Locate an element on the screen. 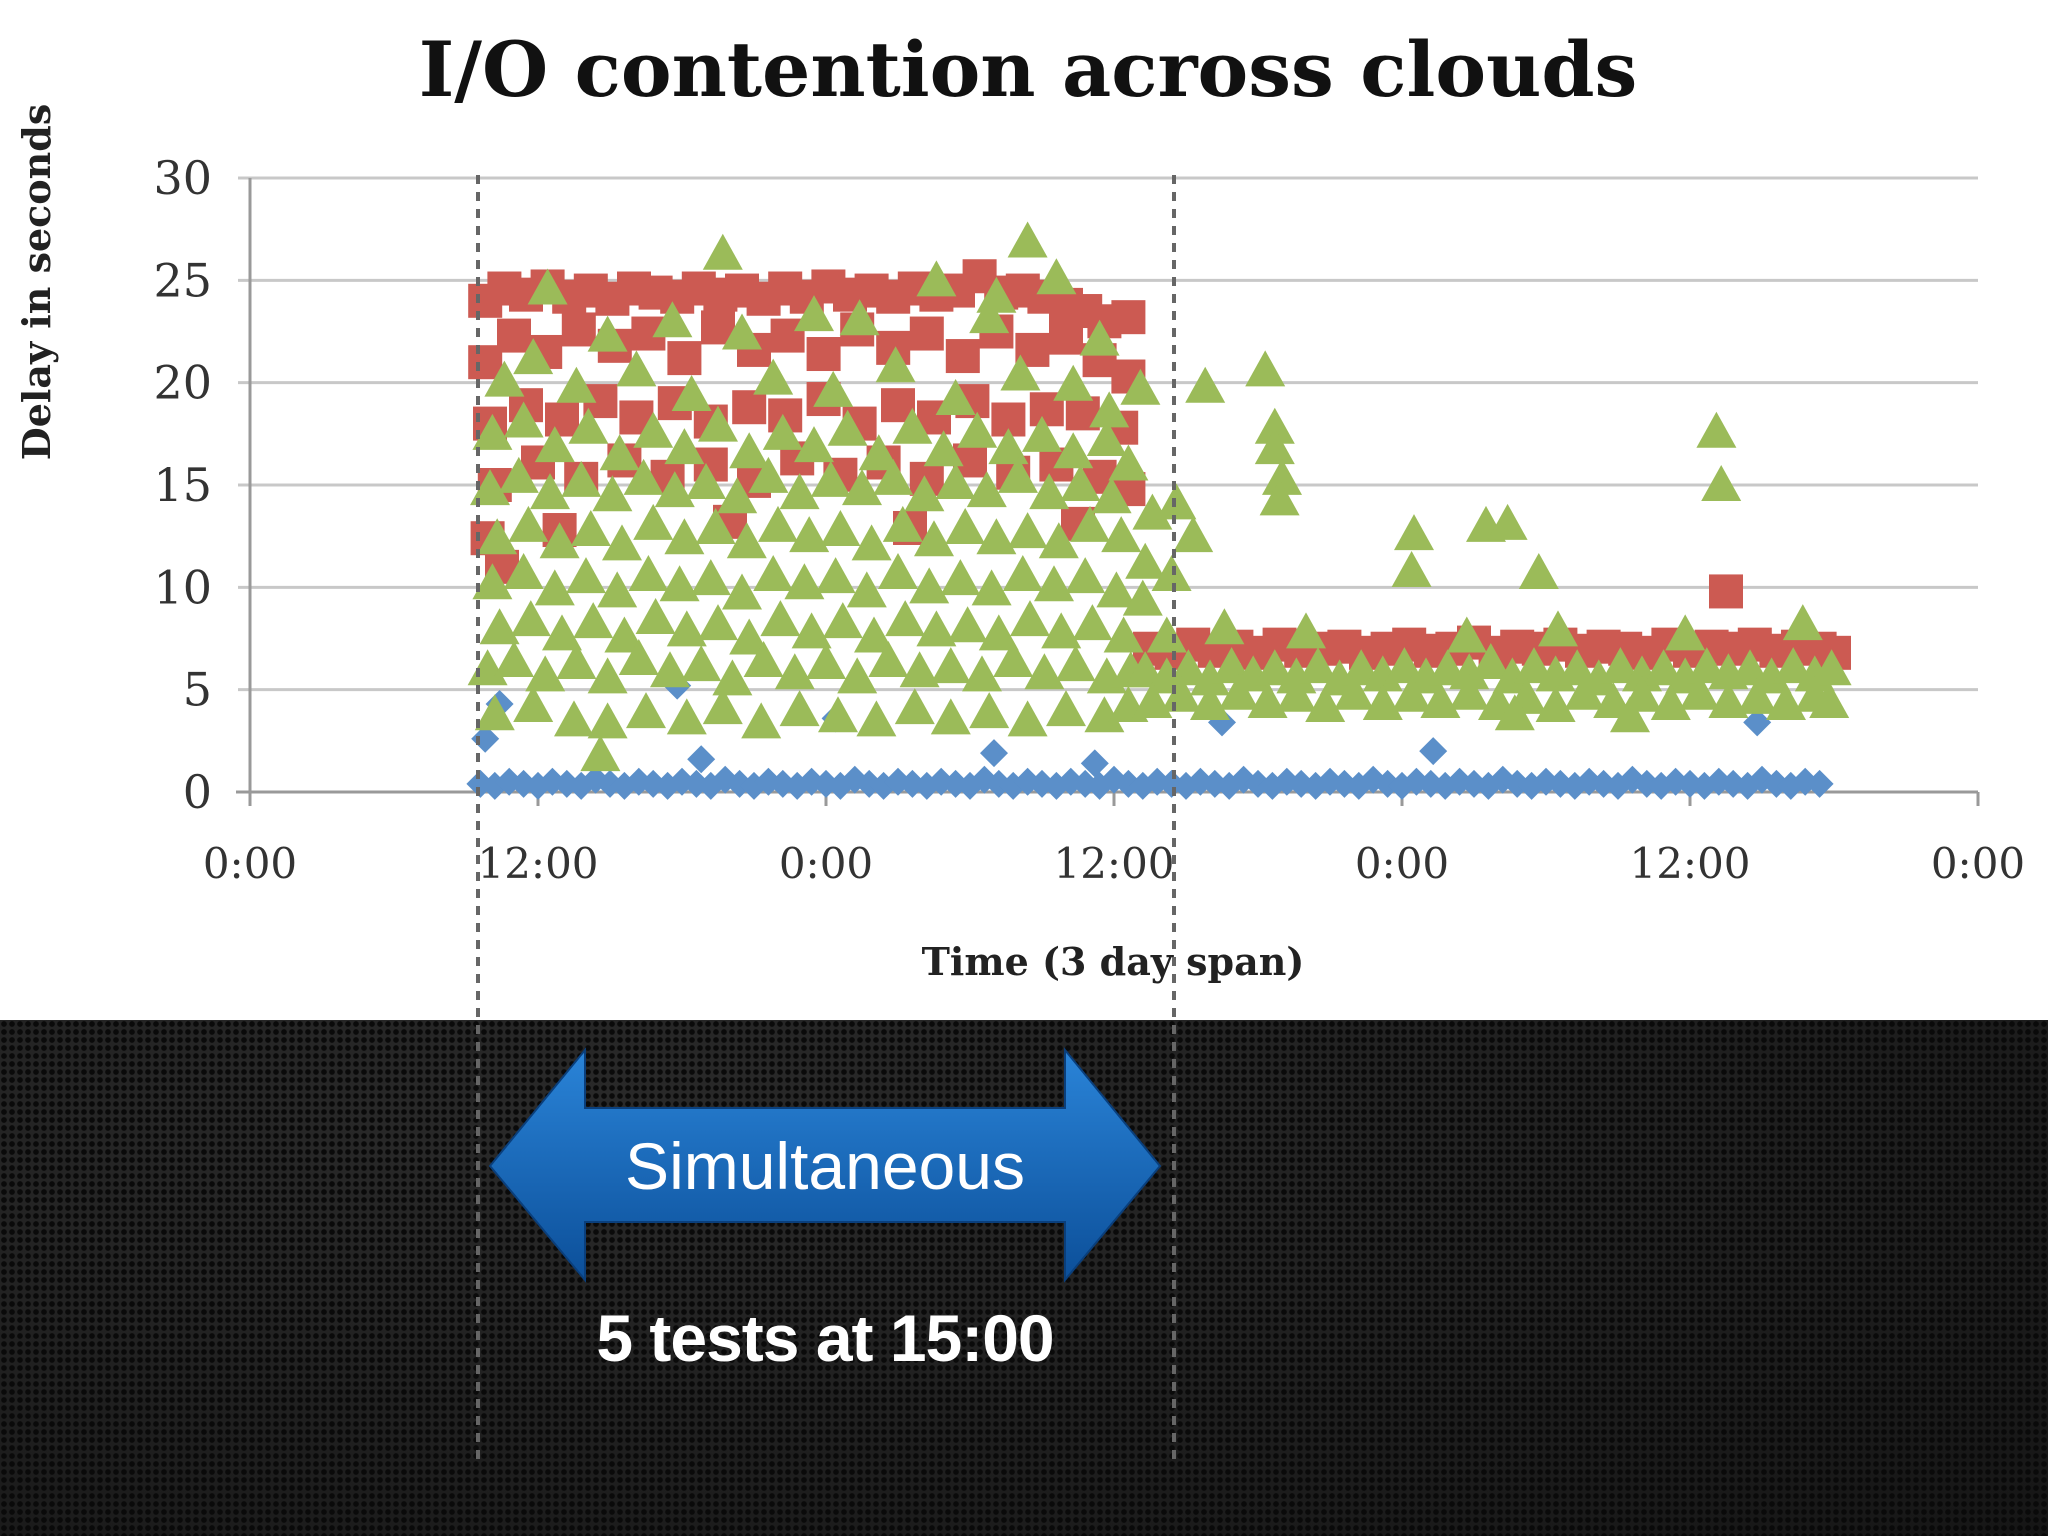  x-axis-label: Time (3 day span) is located at coordinates (1113, 961).